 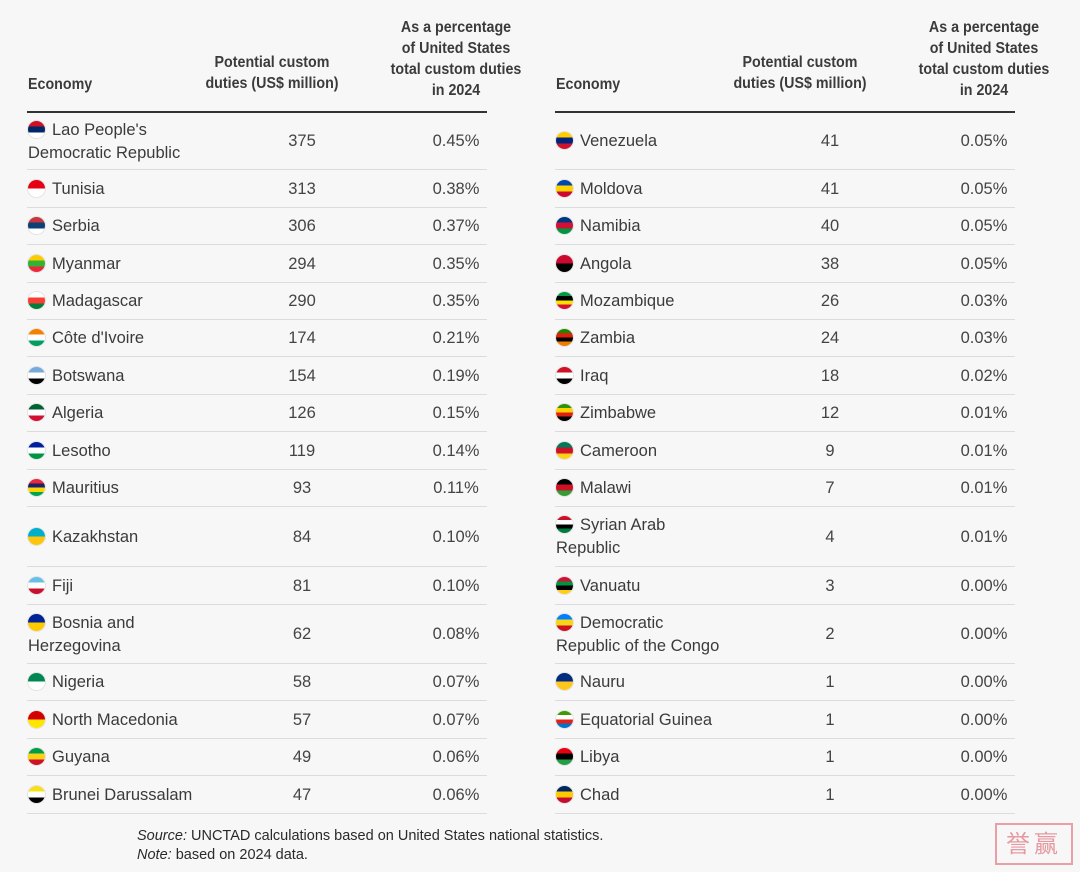 I want to click on economy-cell: Equatorial Guinea, so click(x=643, y=720).